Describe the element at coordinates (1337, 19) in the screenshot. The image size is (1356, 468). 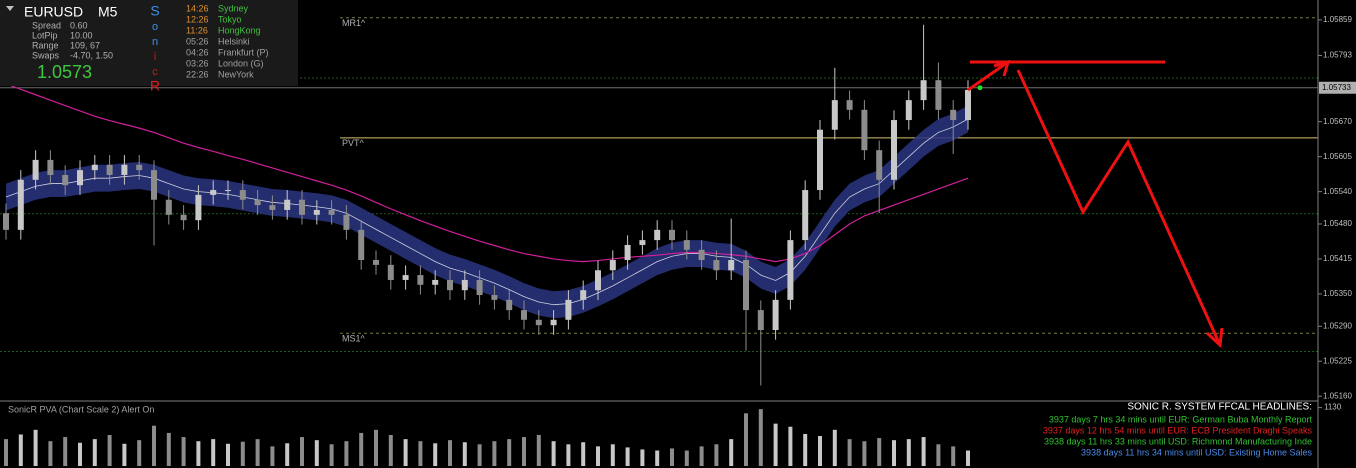
I see `y-tick-label: 1.05859` at that location.